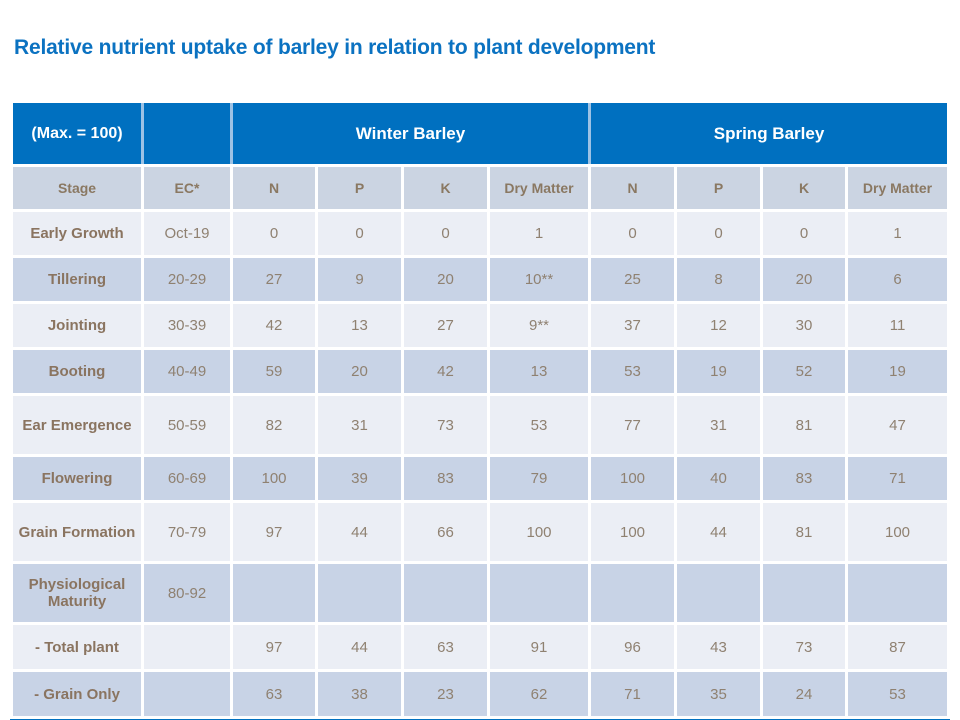 Image resolution: width=960 pixels, height=720 pixels. Describe the element at coordinates (632, 279) in the screenshot. I see `value-cell: 25` at that location.